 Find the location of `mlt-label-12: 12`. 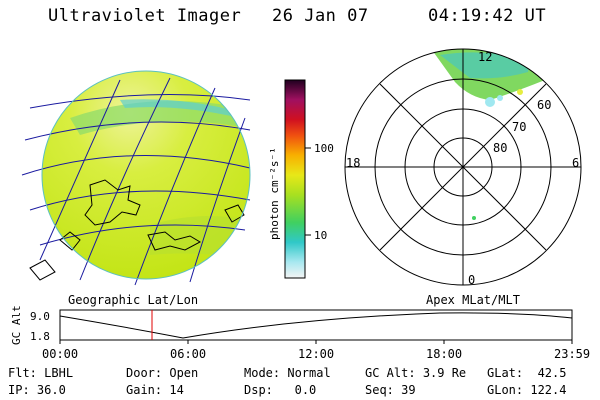

mlt-label-12: 12 is located at coordinates (485, 57).